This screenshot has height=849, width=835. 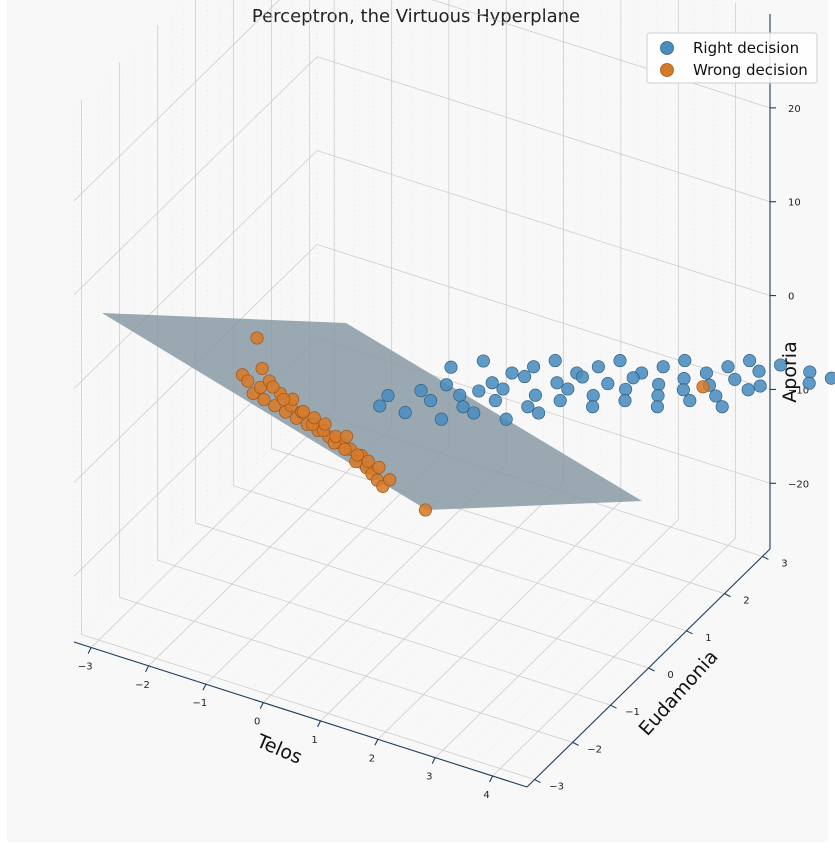 I want to click on x-tick-label: 3, so click(x=429, y=777).